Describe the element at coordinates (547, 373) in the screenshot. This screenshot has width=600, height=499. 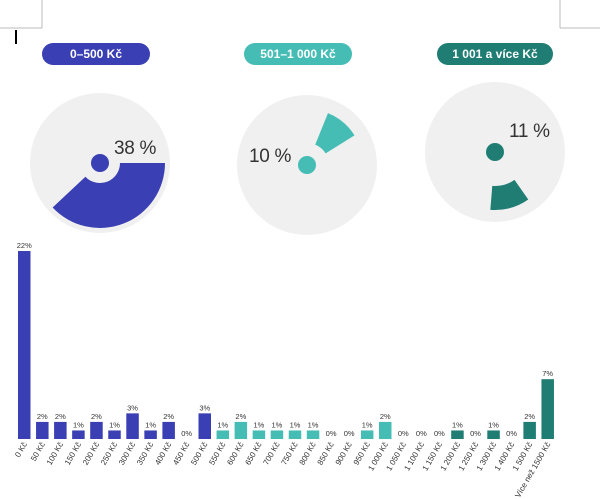
I see `bar-value-label: 7%` at that location.